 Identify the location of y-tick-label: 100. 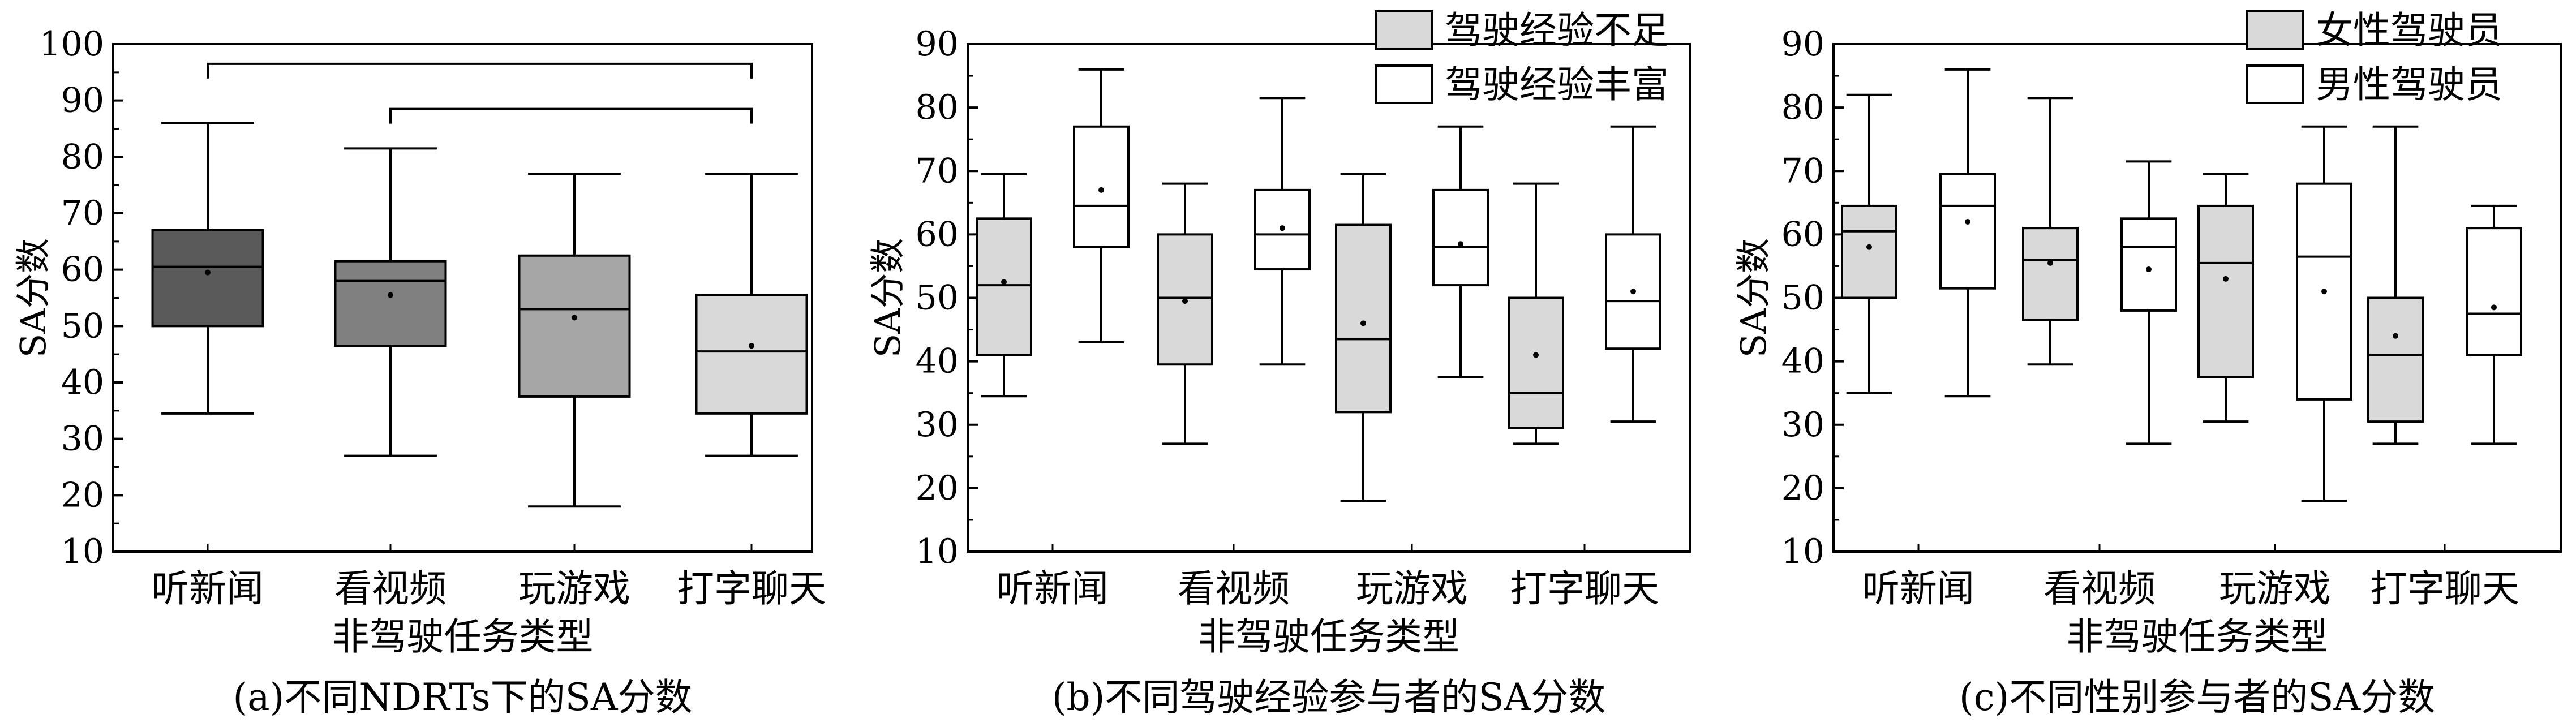
(71, 44).